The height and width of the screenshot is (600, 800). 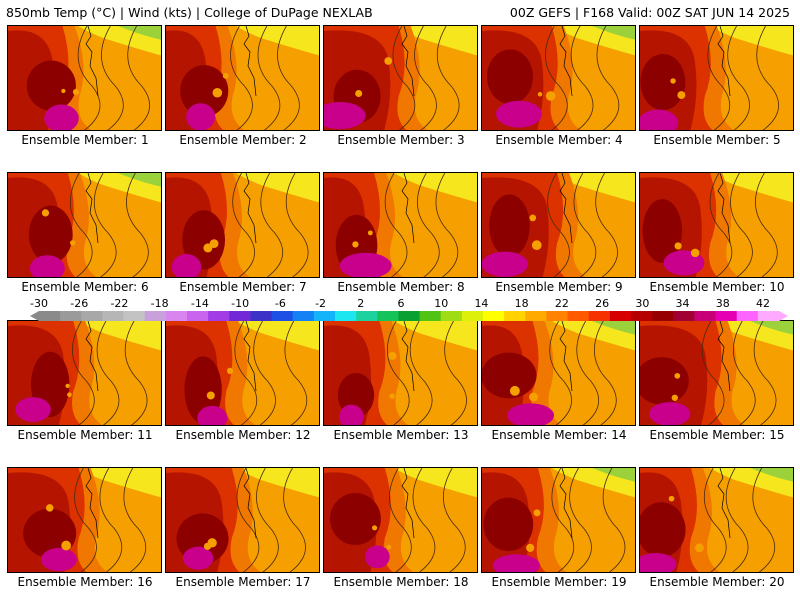 I want to click on member-caption: Ensemble Member: 18, so click(x=401, y=582).